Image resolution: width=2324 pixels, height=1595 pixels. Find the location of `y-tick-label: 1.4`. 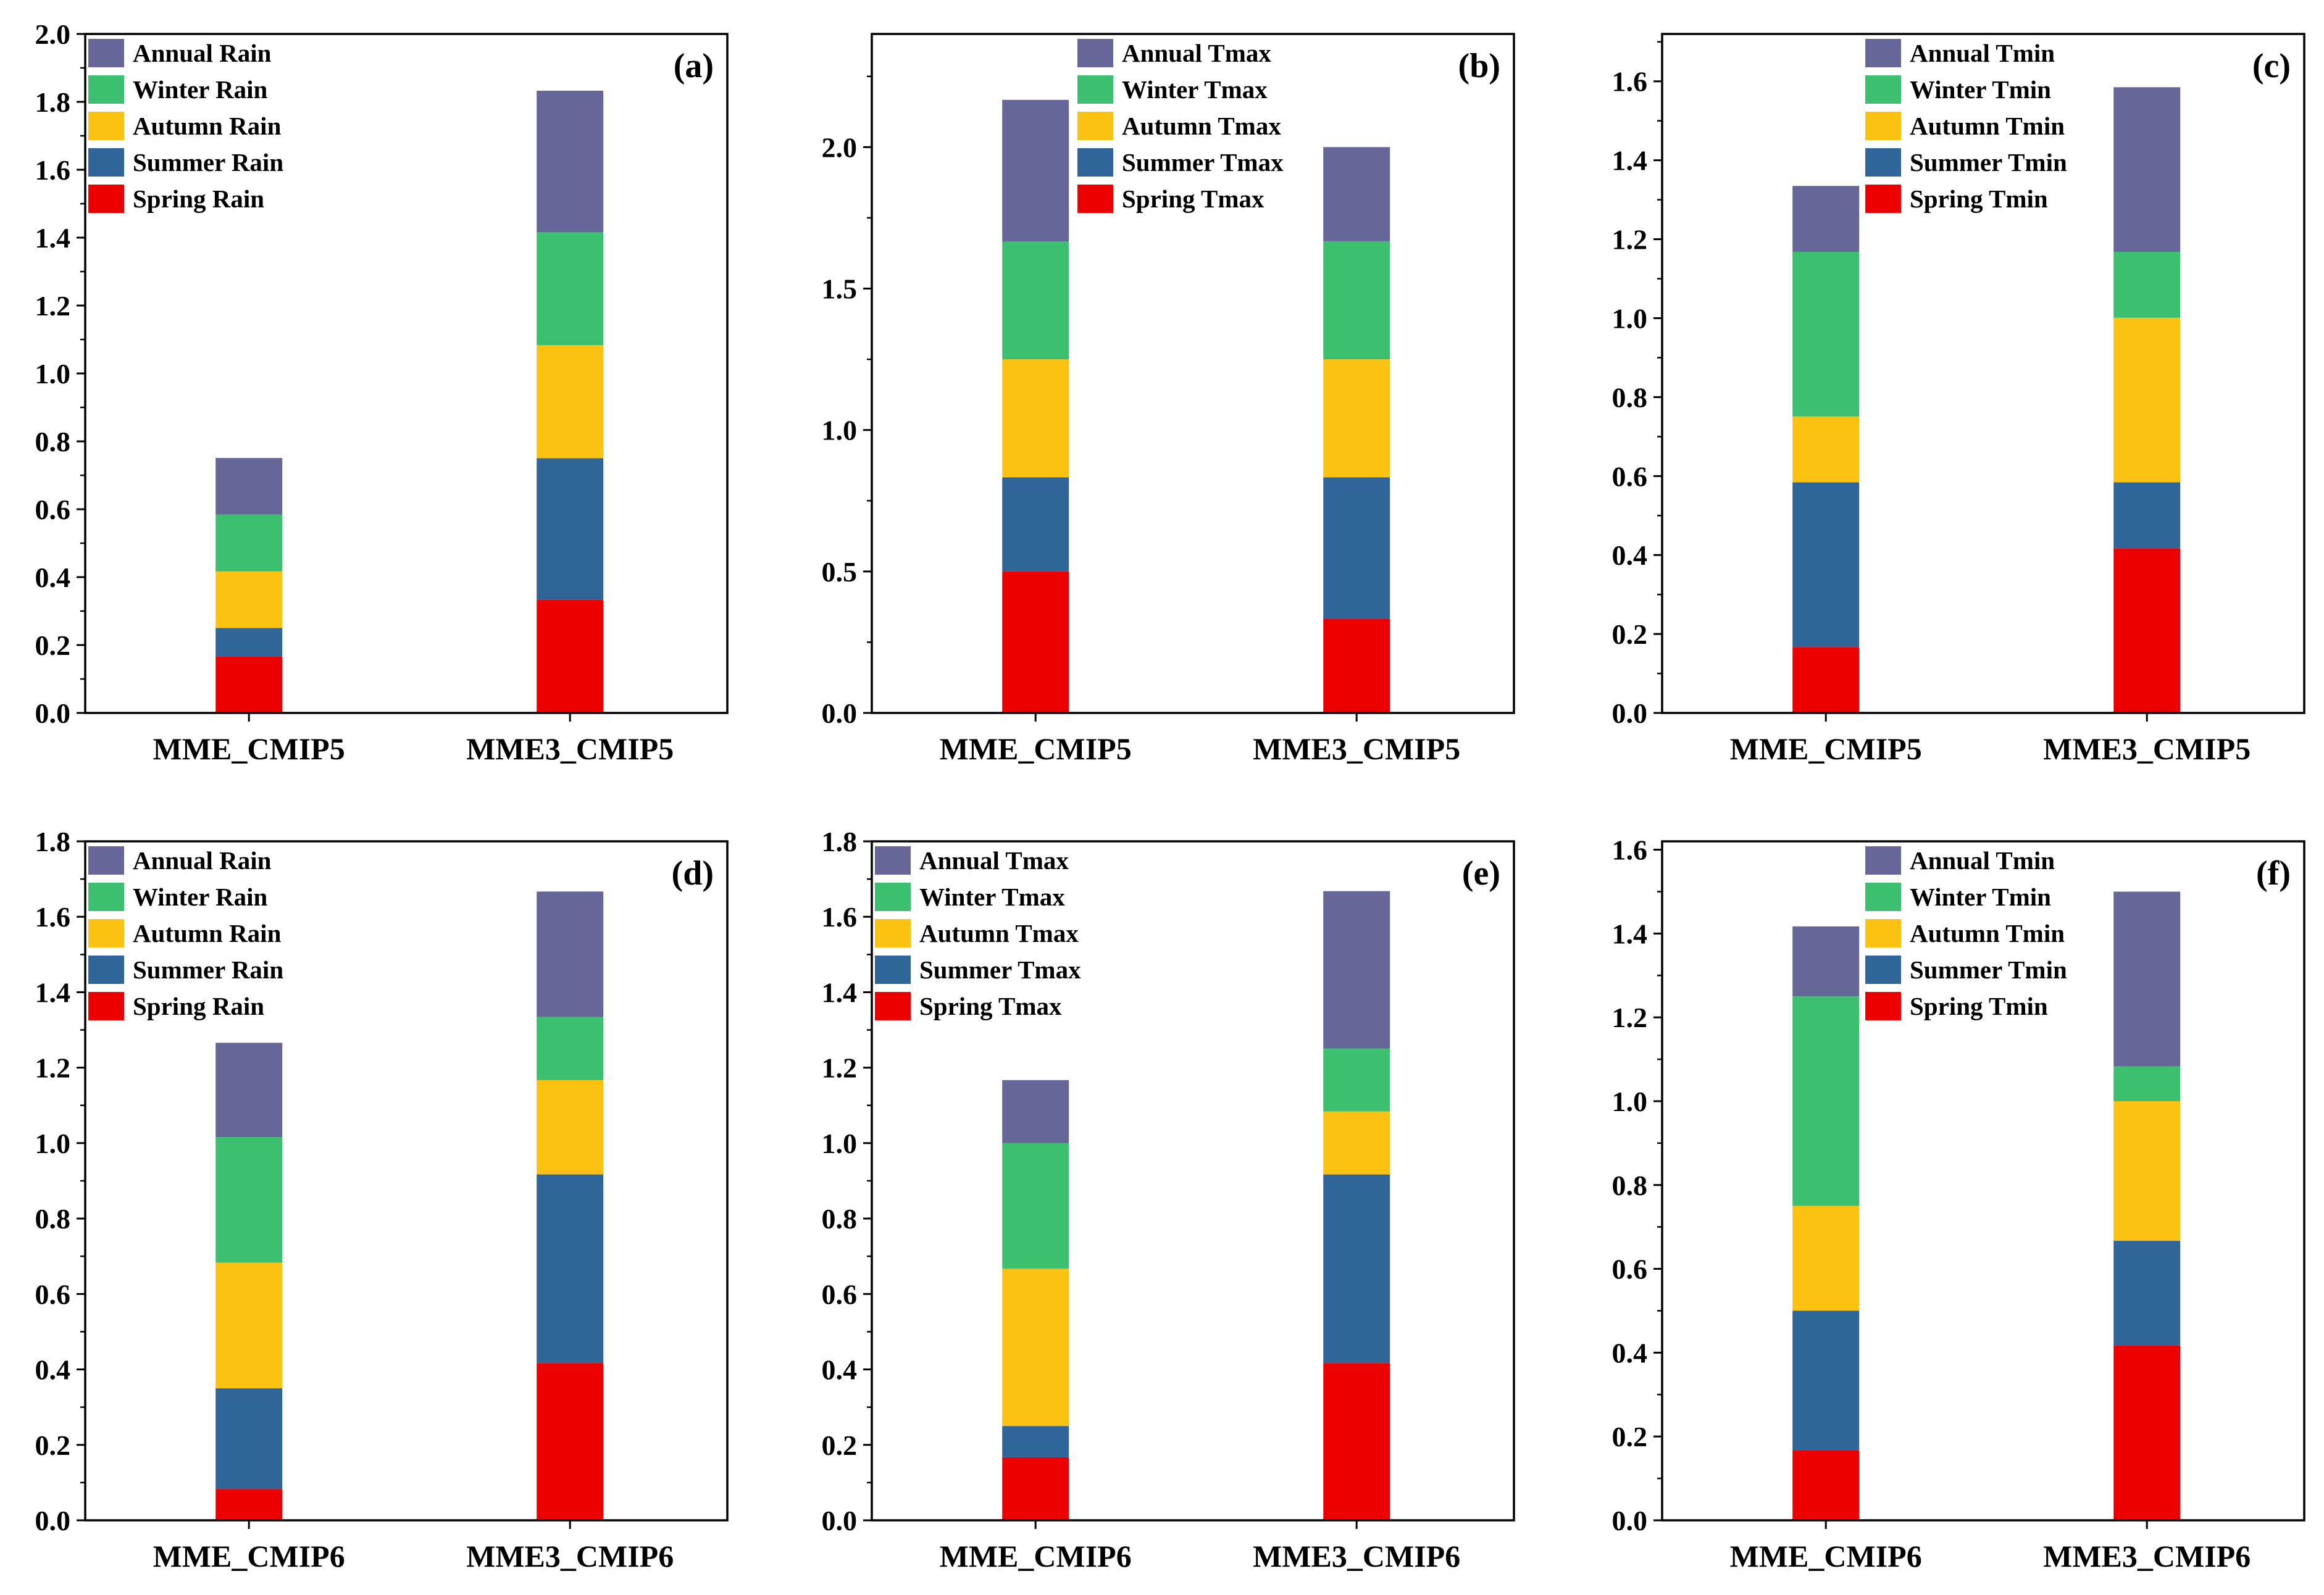

y-tick-label: 1.4 is located at coordinates (53, 992).